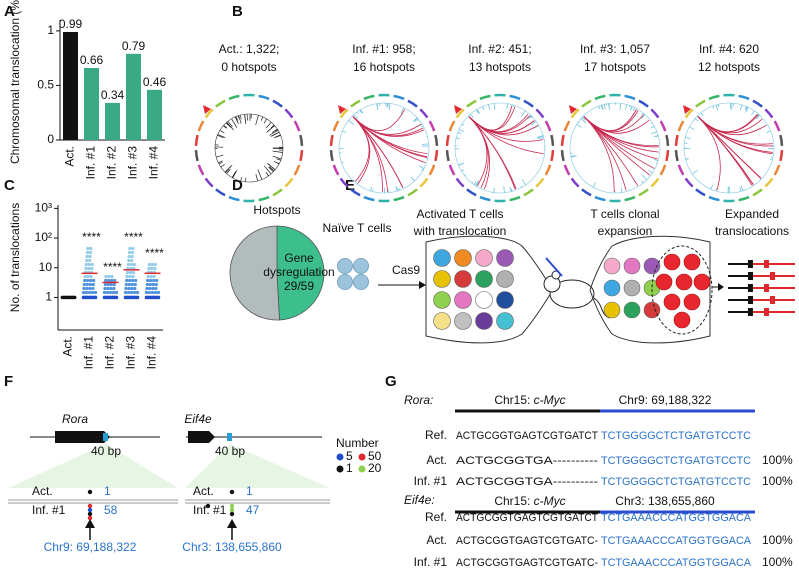  What do you see at coordinates (777, 460) in the screenshot?
I see `percent: 100%` at bounding box center [777, 460].